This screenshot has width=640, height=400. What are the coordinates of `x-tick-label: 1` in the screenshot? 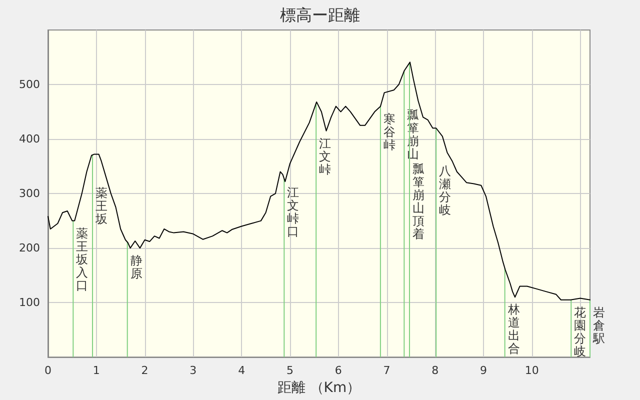 It's located at (96, 371).